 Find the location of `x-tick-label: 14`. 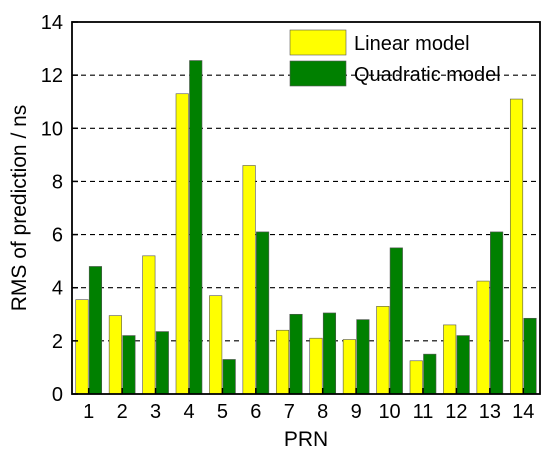

x-tick-label: 14 is located at coordinates (523, 412).